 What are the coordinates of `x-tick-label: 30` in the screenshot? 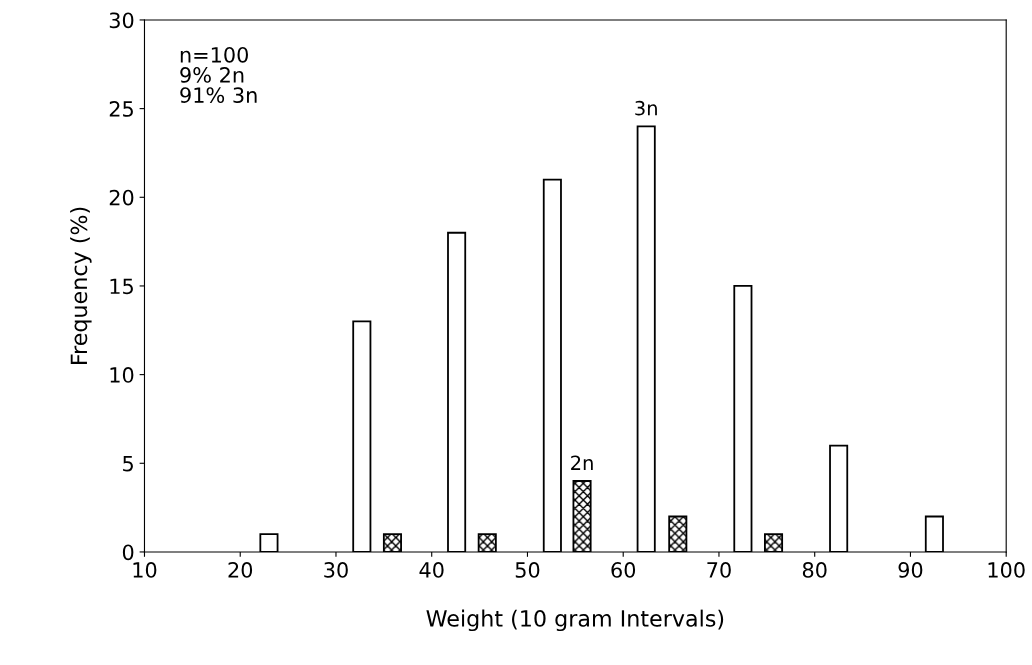 It's located at (336, 570).